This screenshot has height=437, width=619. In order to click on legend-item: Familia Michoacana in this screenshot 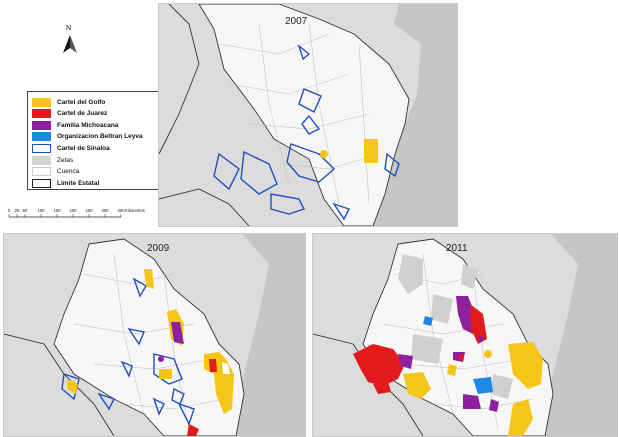, I will do `click(75, 125)`.